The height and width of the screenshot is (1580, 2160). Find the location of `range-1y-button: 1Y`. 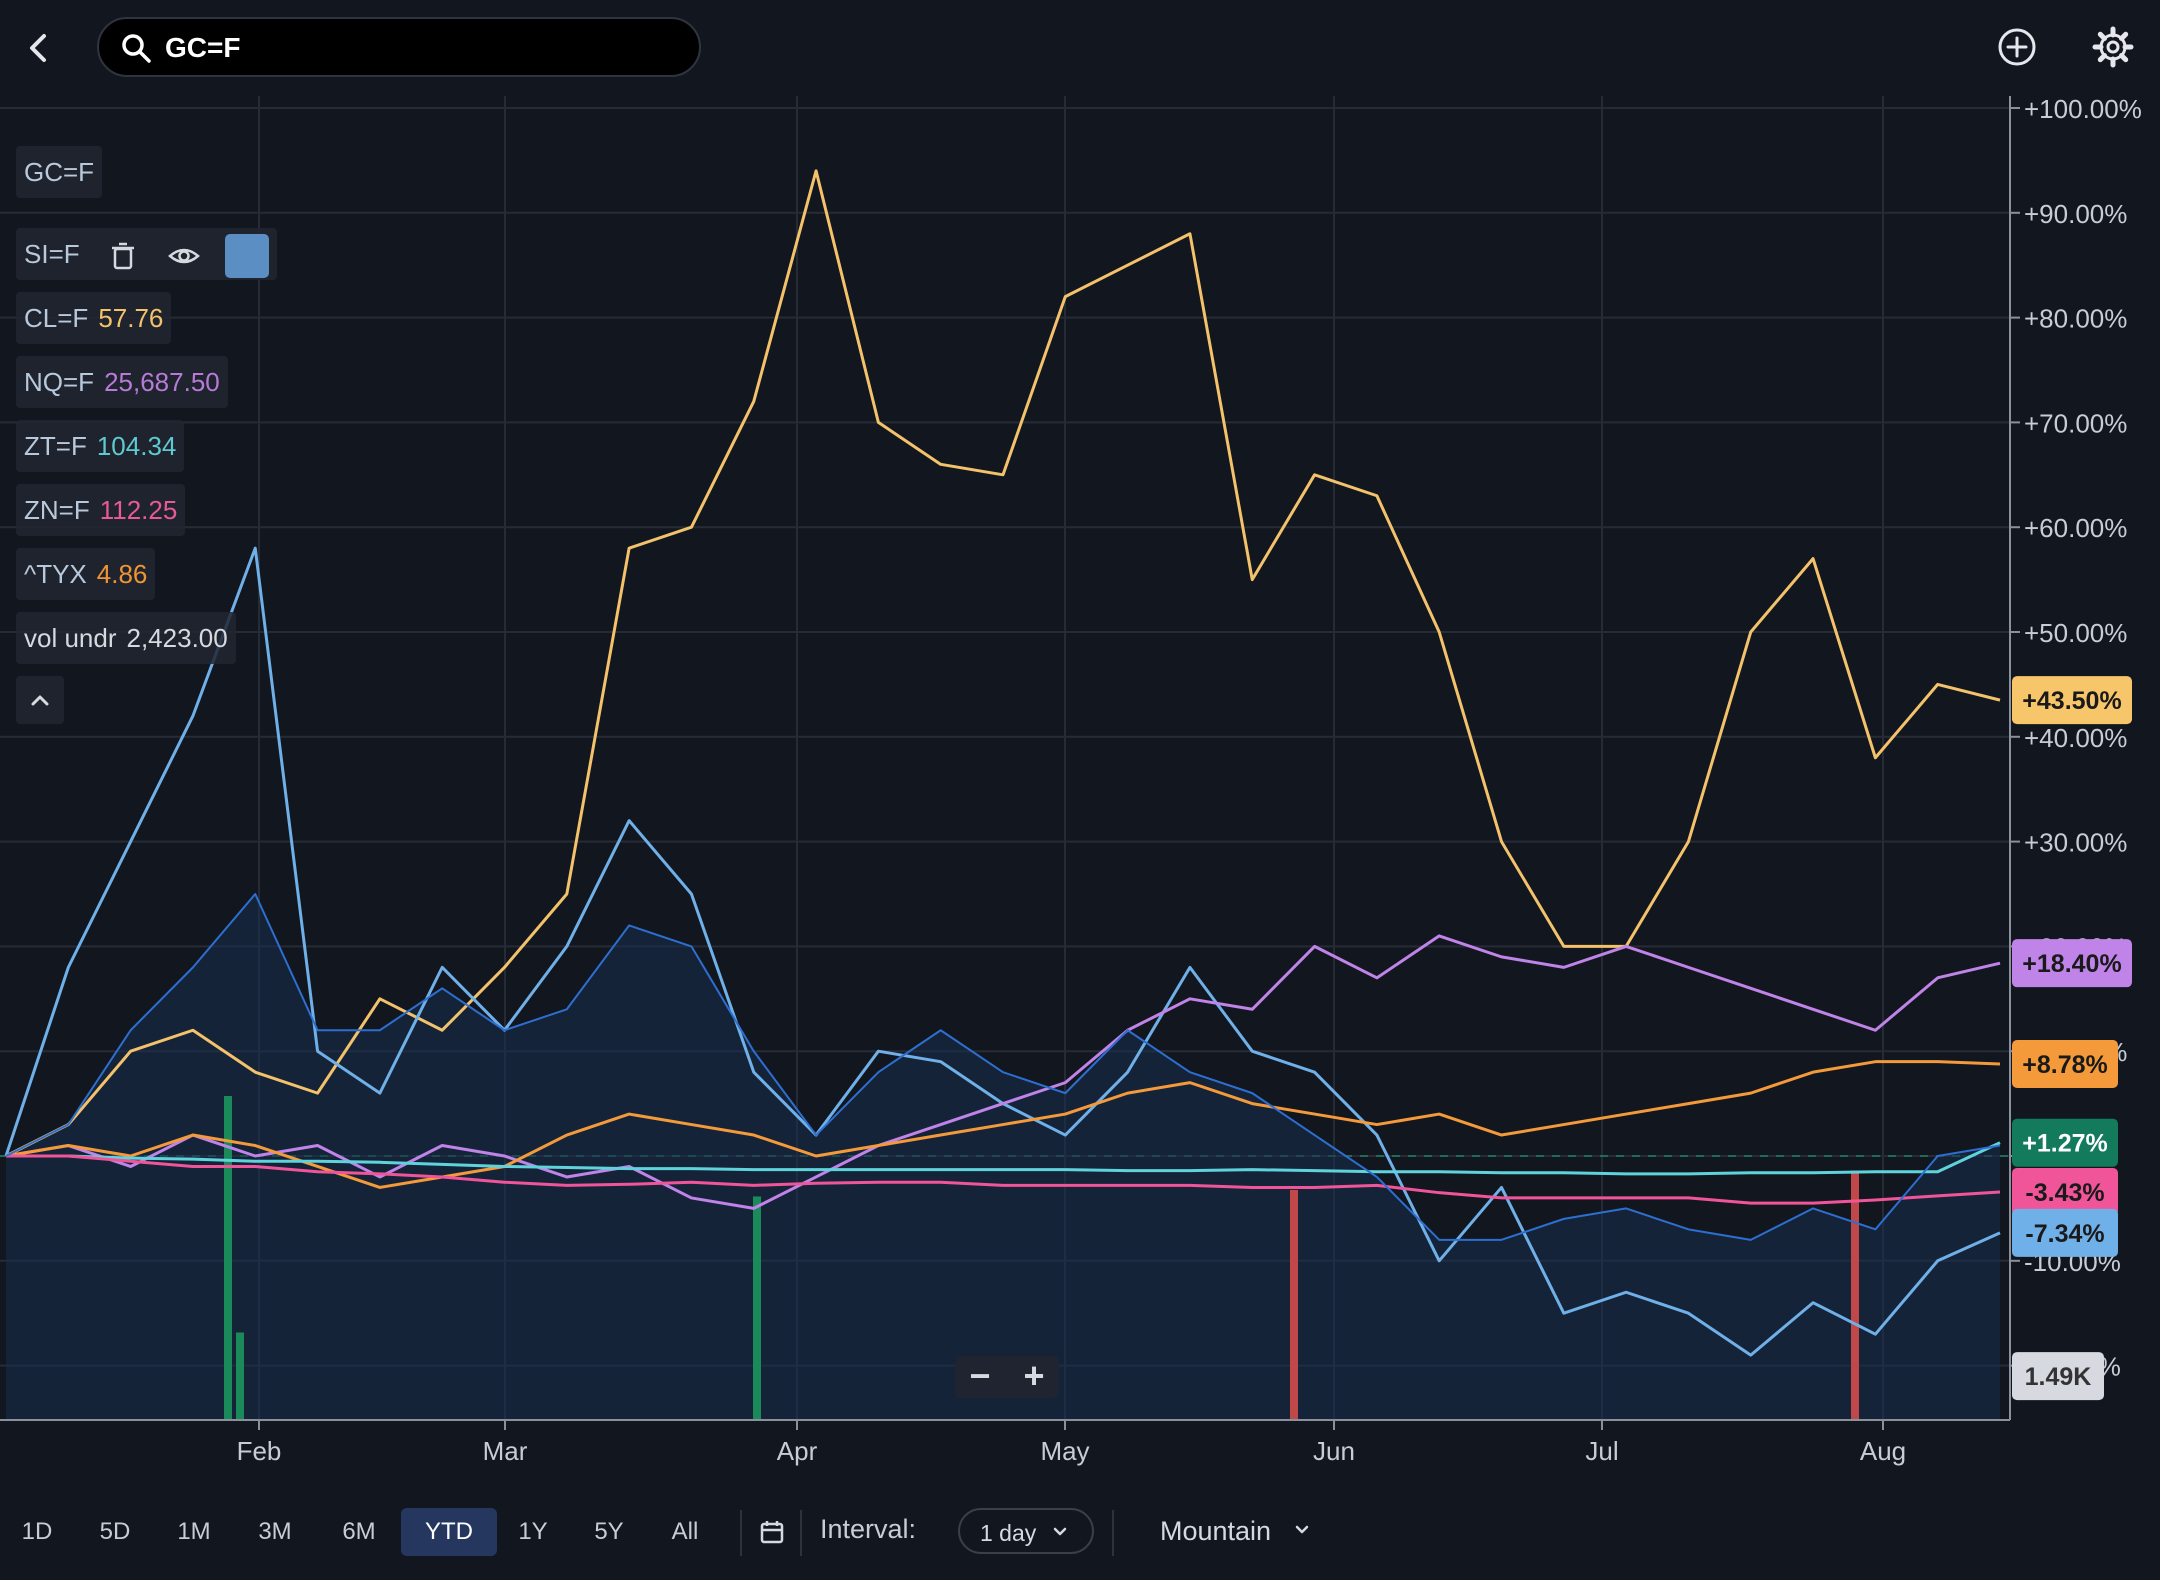

range-1y-button: 1Y is located at coordinates (533, 1531).